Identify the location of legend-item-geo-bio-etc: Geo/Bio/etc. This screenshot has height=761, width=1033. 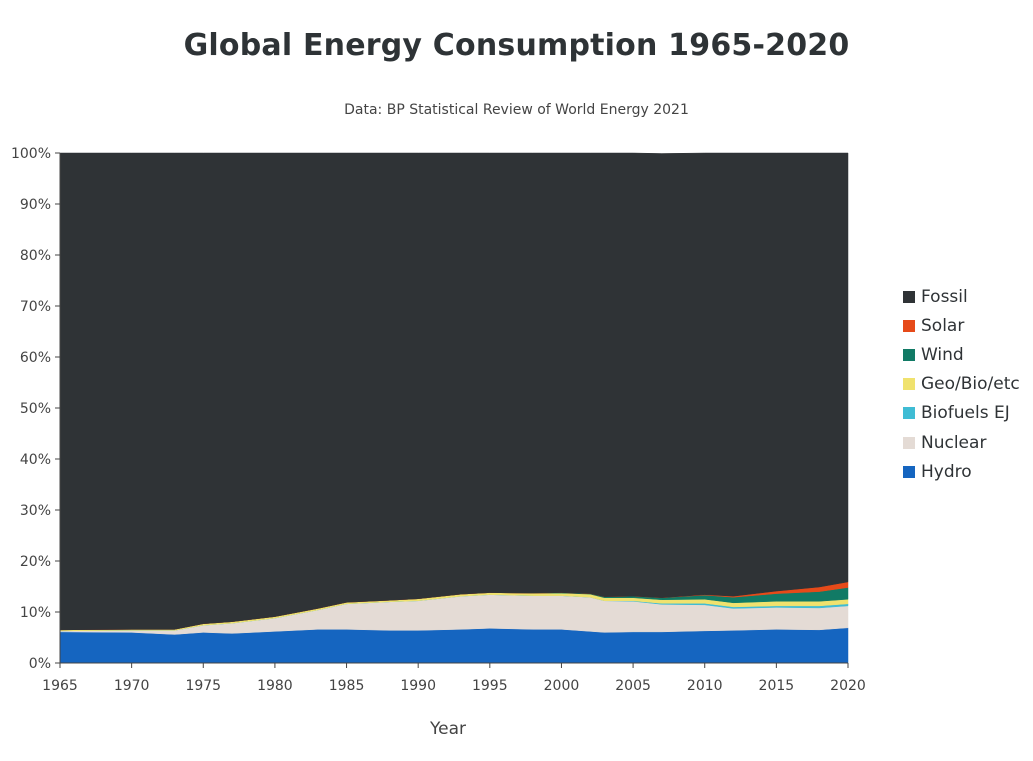
(961, 384).